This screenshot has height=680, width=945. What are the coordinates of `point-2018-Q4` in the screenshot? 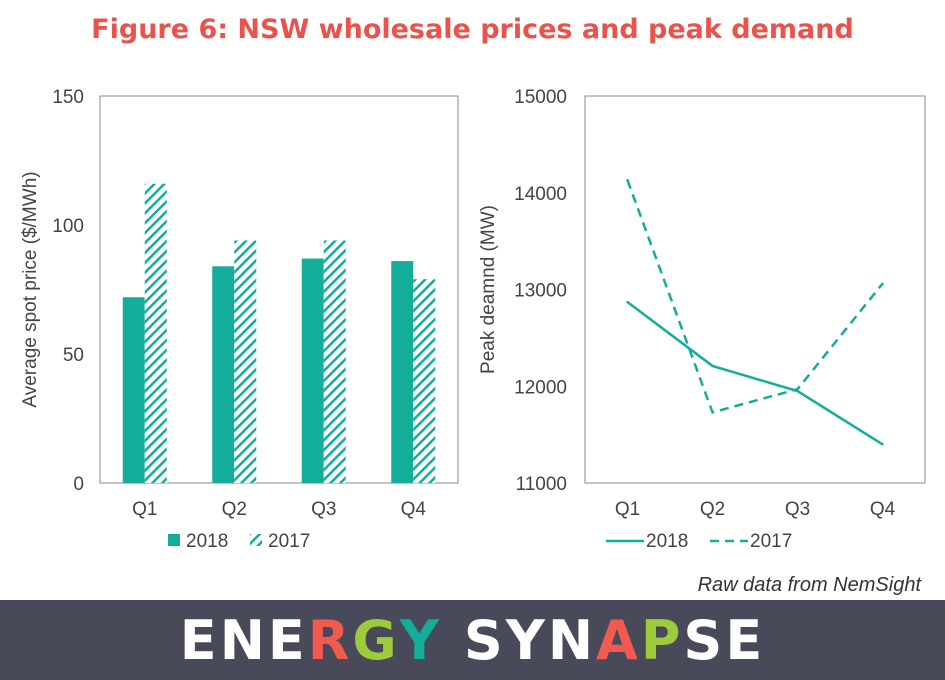 It's located at (882, 444).